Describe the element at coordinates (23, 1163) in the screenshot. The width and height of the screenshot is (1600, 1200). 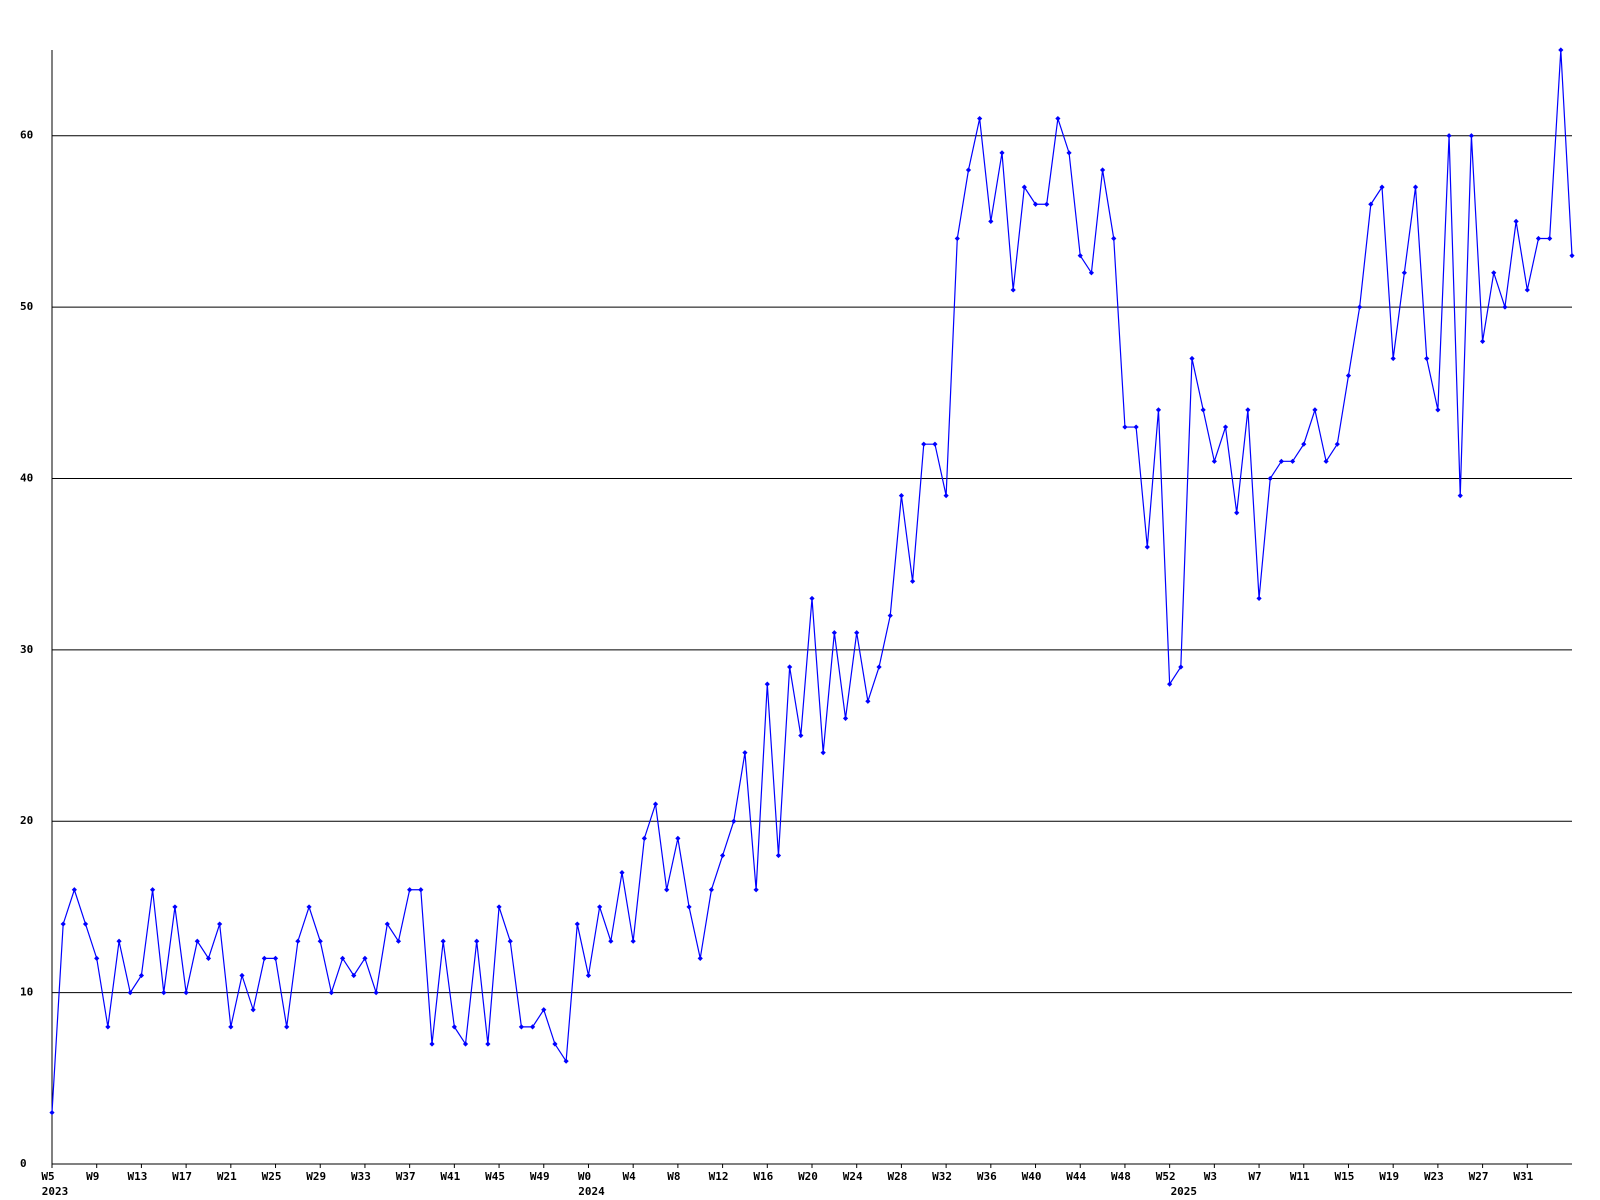
I see `y-tick-label: 0` at that location.